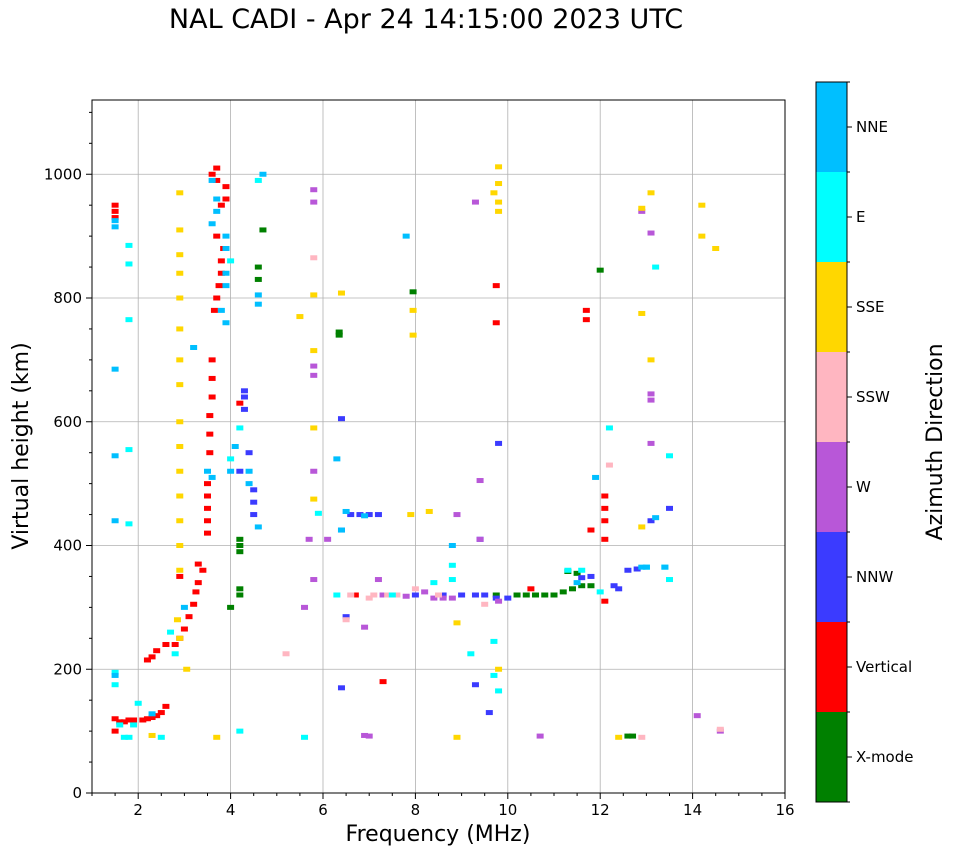  Describe the element at coordinates (63, 174) in the screenshot. I see `y-tick-label: 1000` at that location.